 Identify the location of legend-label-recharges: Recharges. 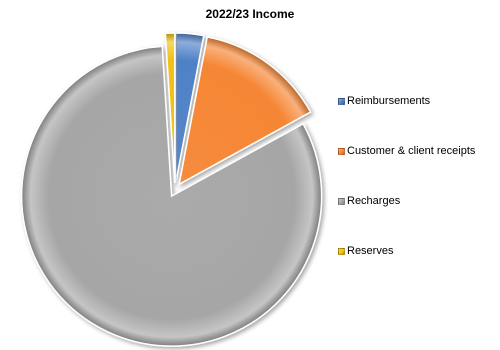
(374, 201).